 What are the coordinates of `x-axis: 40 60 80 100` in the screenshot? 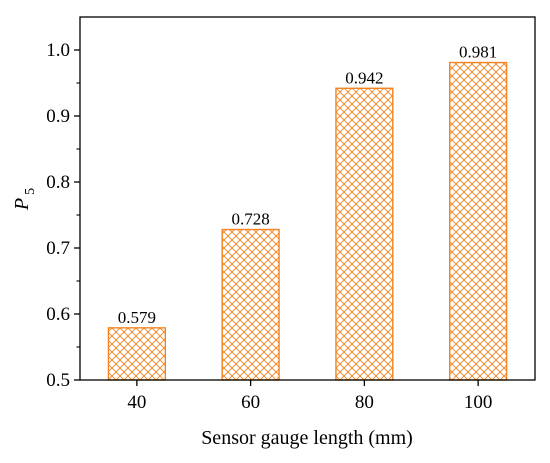 It's located at (309, 396).